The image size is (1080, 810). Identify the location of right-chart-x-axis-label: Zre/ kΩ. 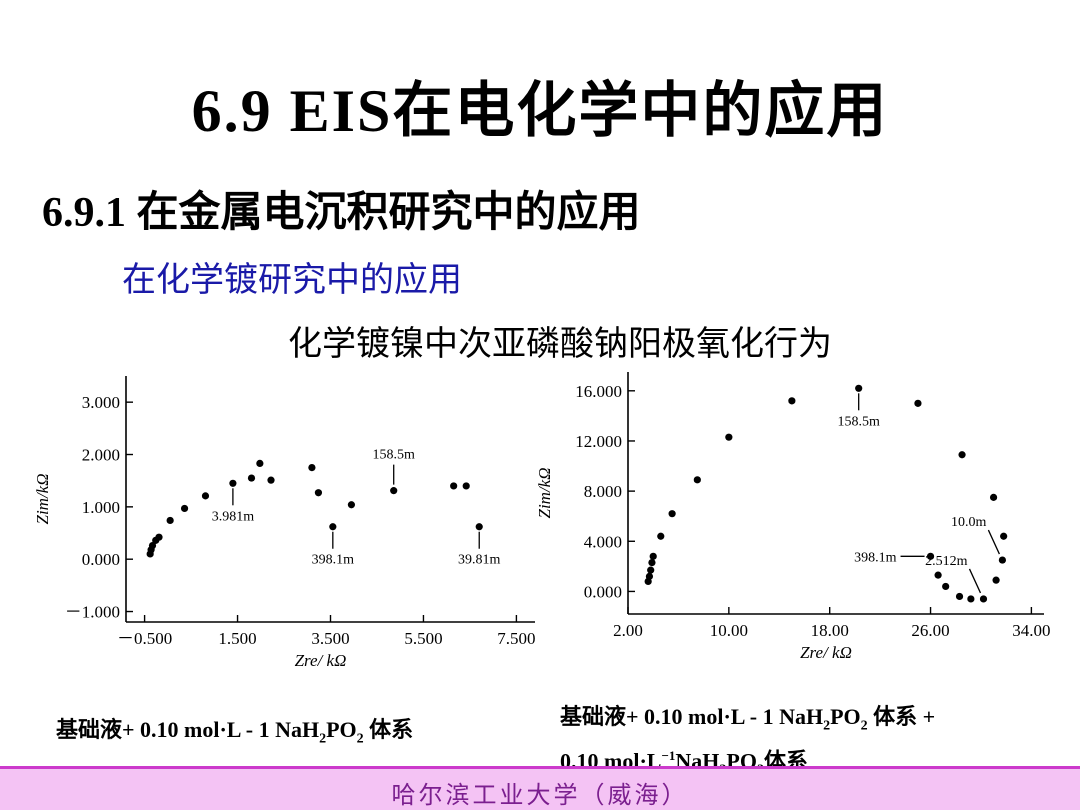
(826, 652).